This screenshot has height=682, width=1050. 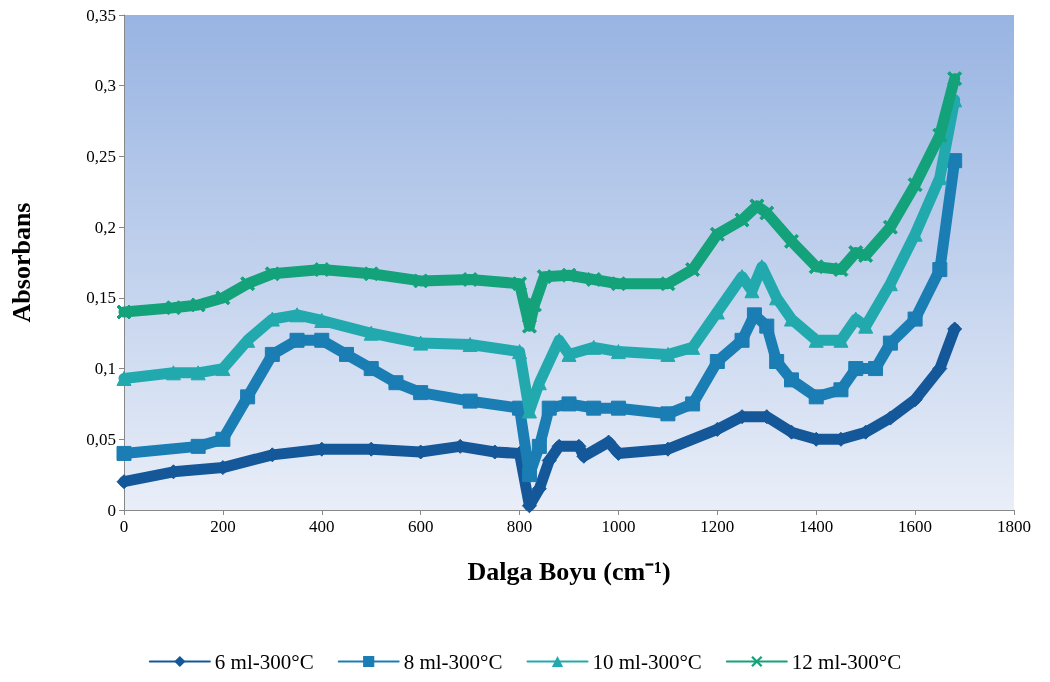 What do you see at coordinates (816, 526) in the screenshot?
I see `x-tick-label: 1400` at bounding box center [816, 526].